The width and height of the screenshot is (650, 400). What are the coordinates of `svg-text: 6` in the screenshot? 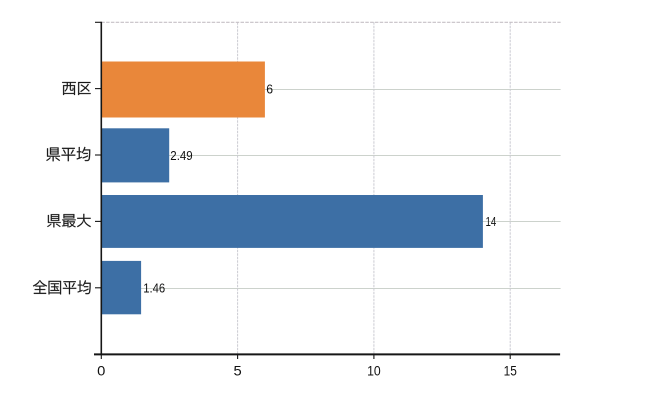 It's located at (269, 88).